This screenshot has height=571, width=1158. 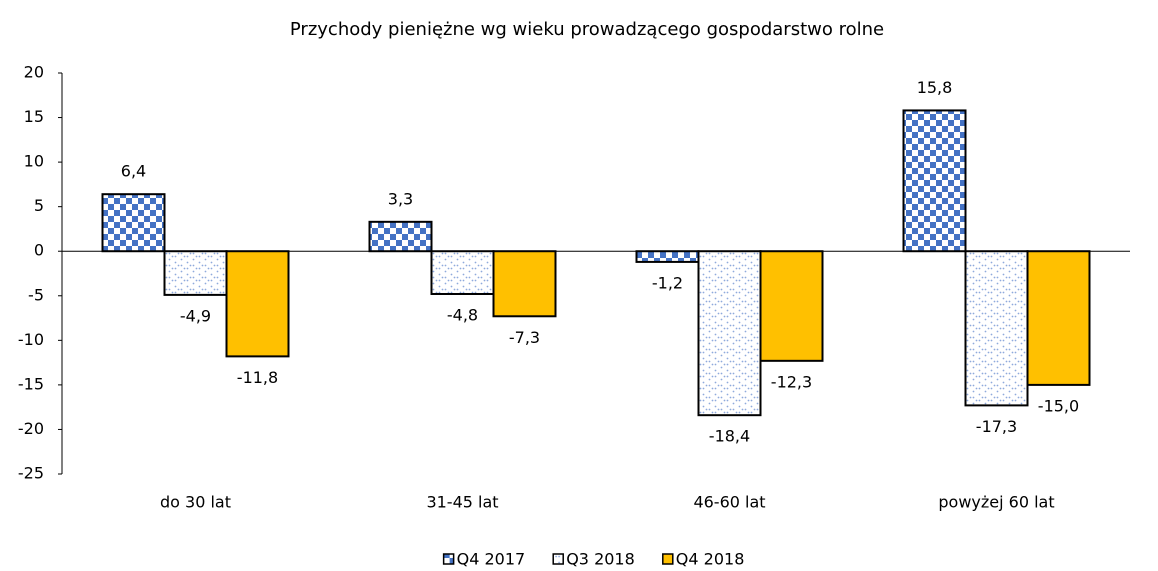 I want to click on value-label: -17,3, so click(x=996, y=426).